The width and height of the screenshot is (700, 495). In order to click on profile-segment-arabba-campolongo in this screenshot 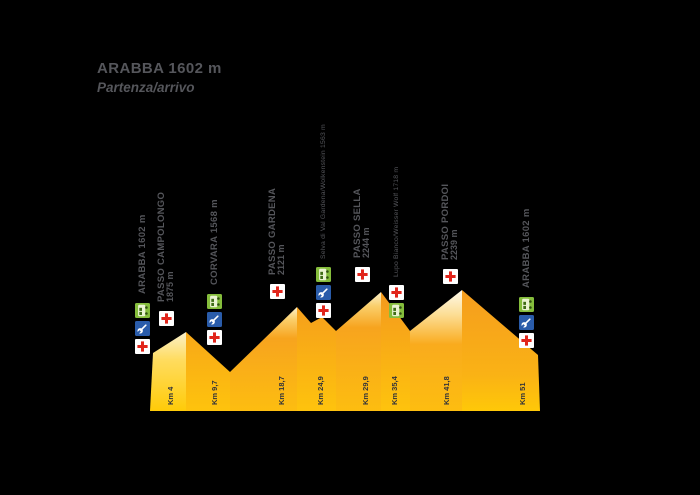, I will do `click(168, 371)`.